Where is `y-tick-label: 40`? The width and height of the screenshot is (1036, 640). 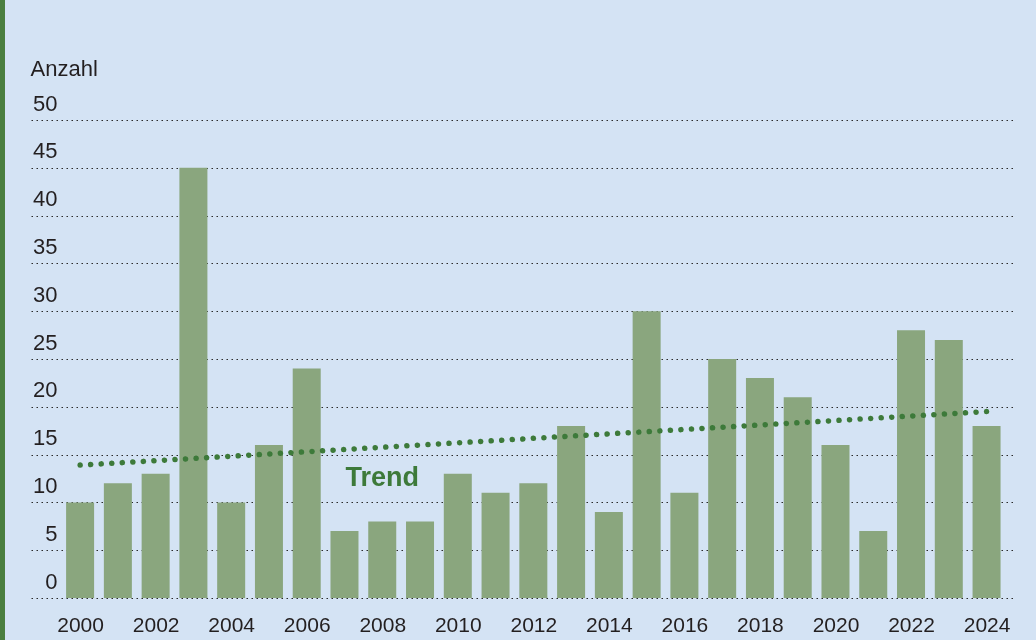
y-tick-label: 40 is located at coordinates (45, 199).